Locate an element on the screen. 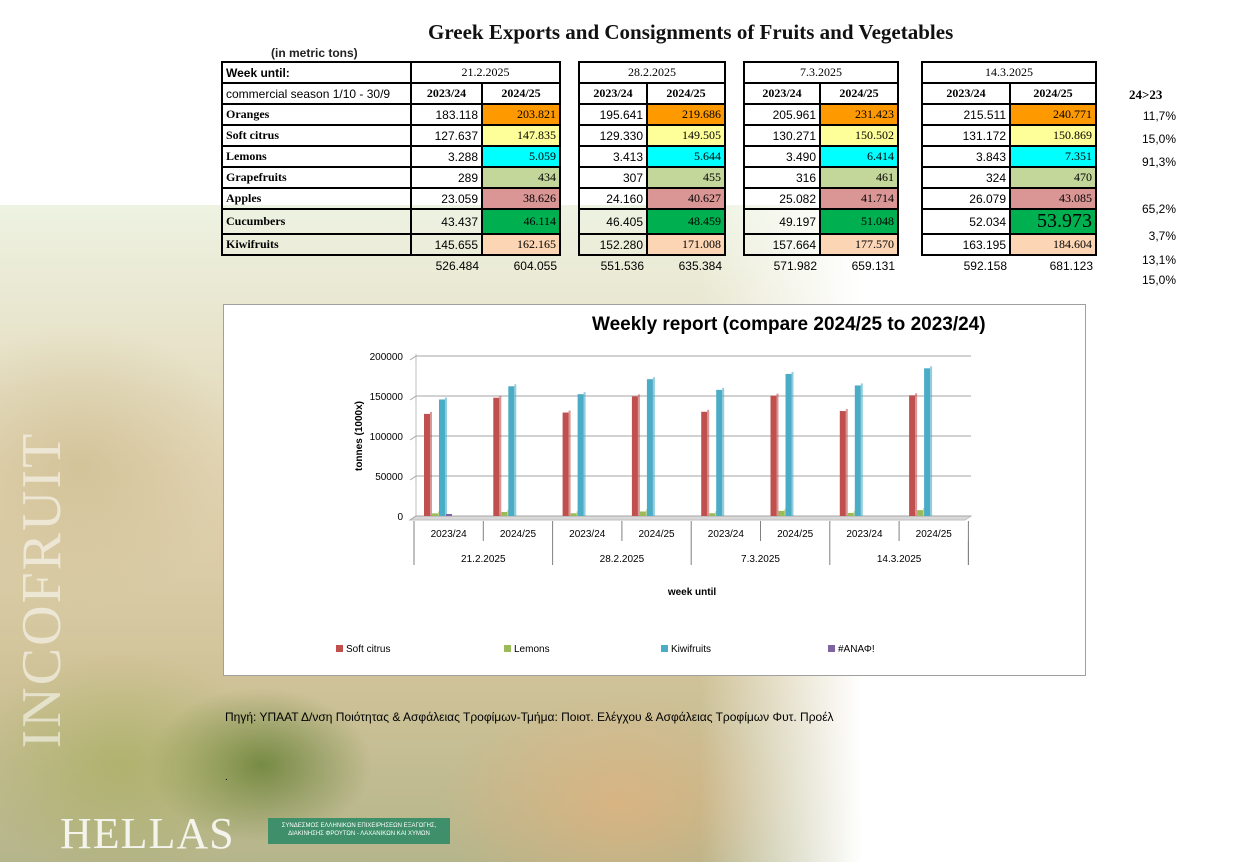 The width and height of the screenshot is (1242, 862). value-2024-25: 48.459 is located at coordinates (686, 221).